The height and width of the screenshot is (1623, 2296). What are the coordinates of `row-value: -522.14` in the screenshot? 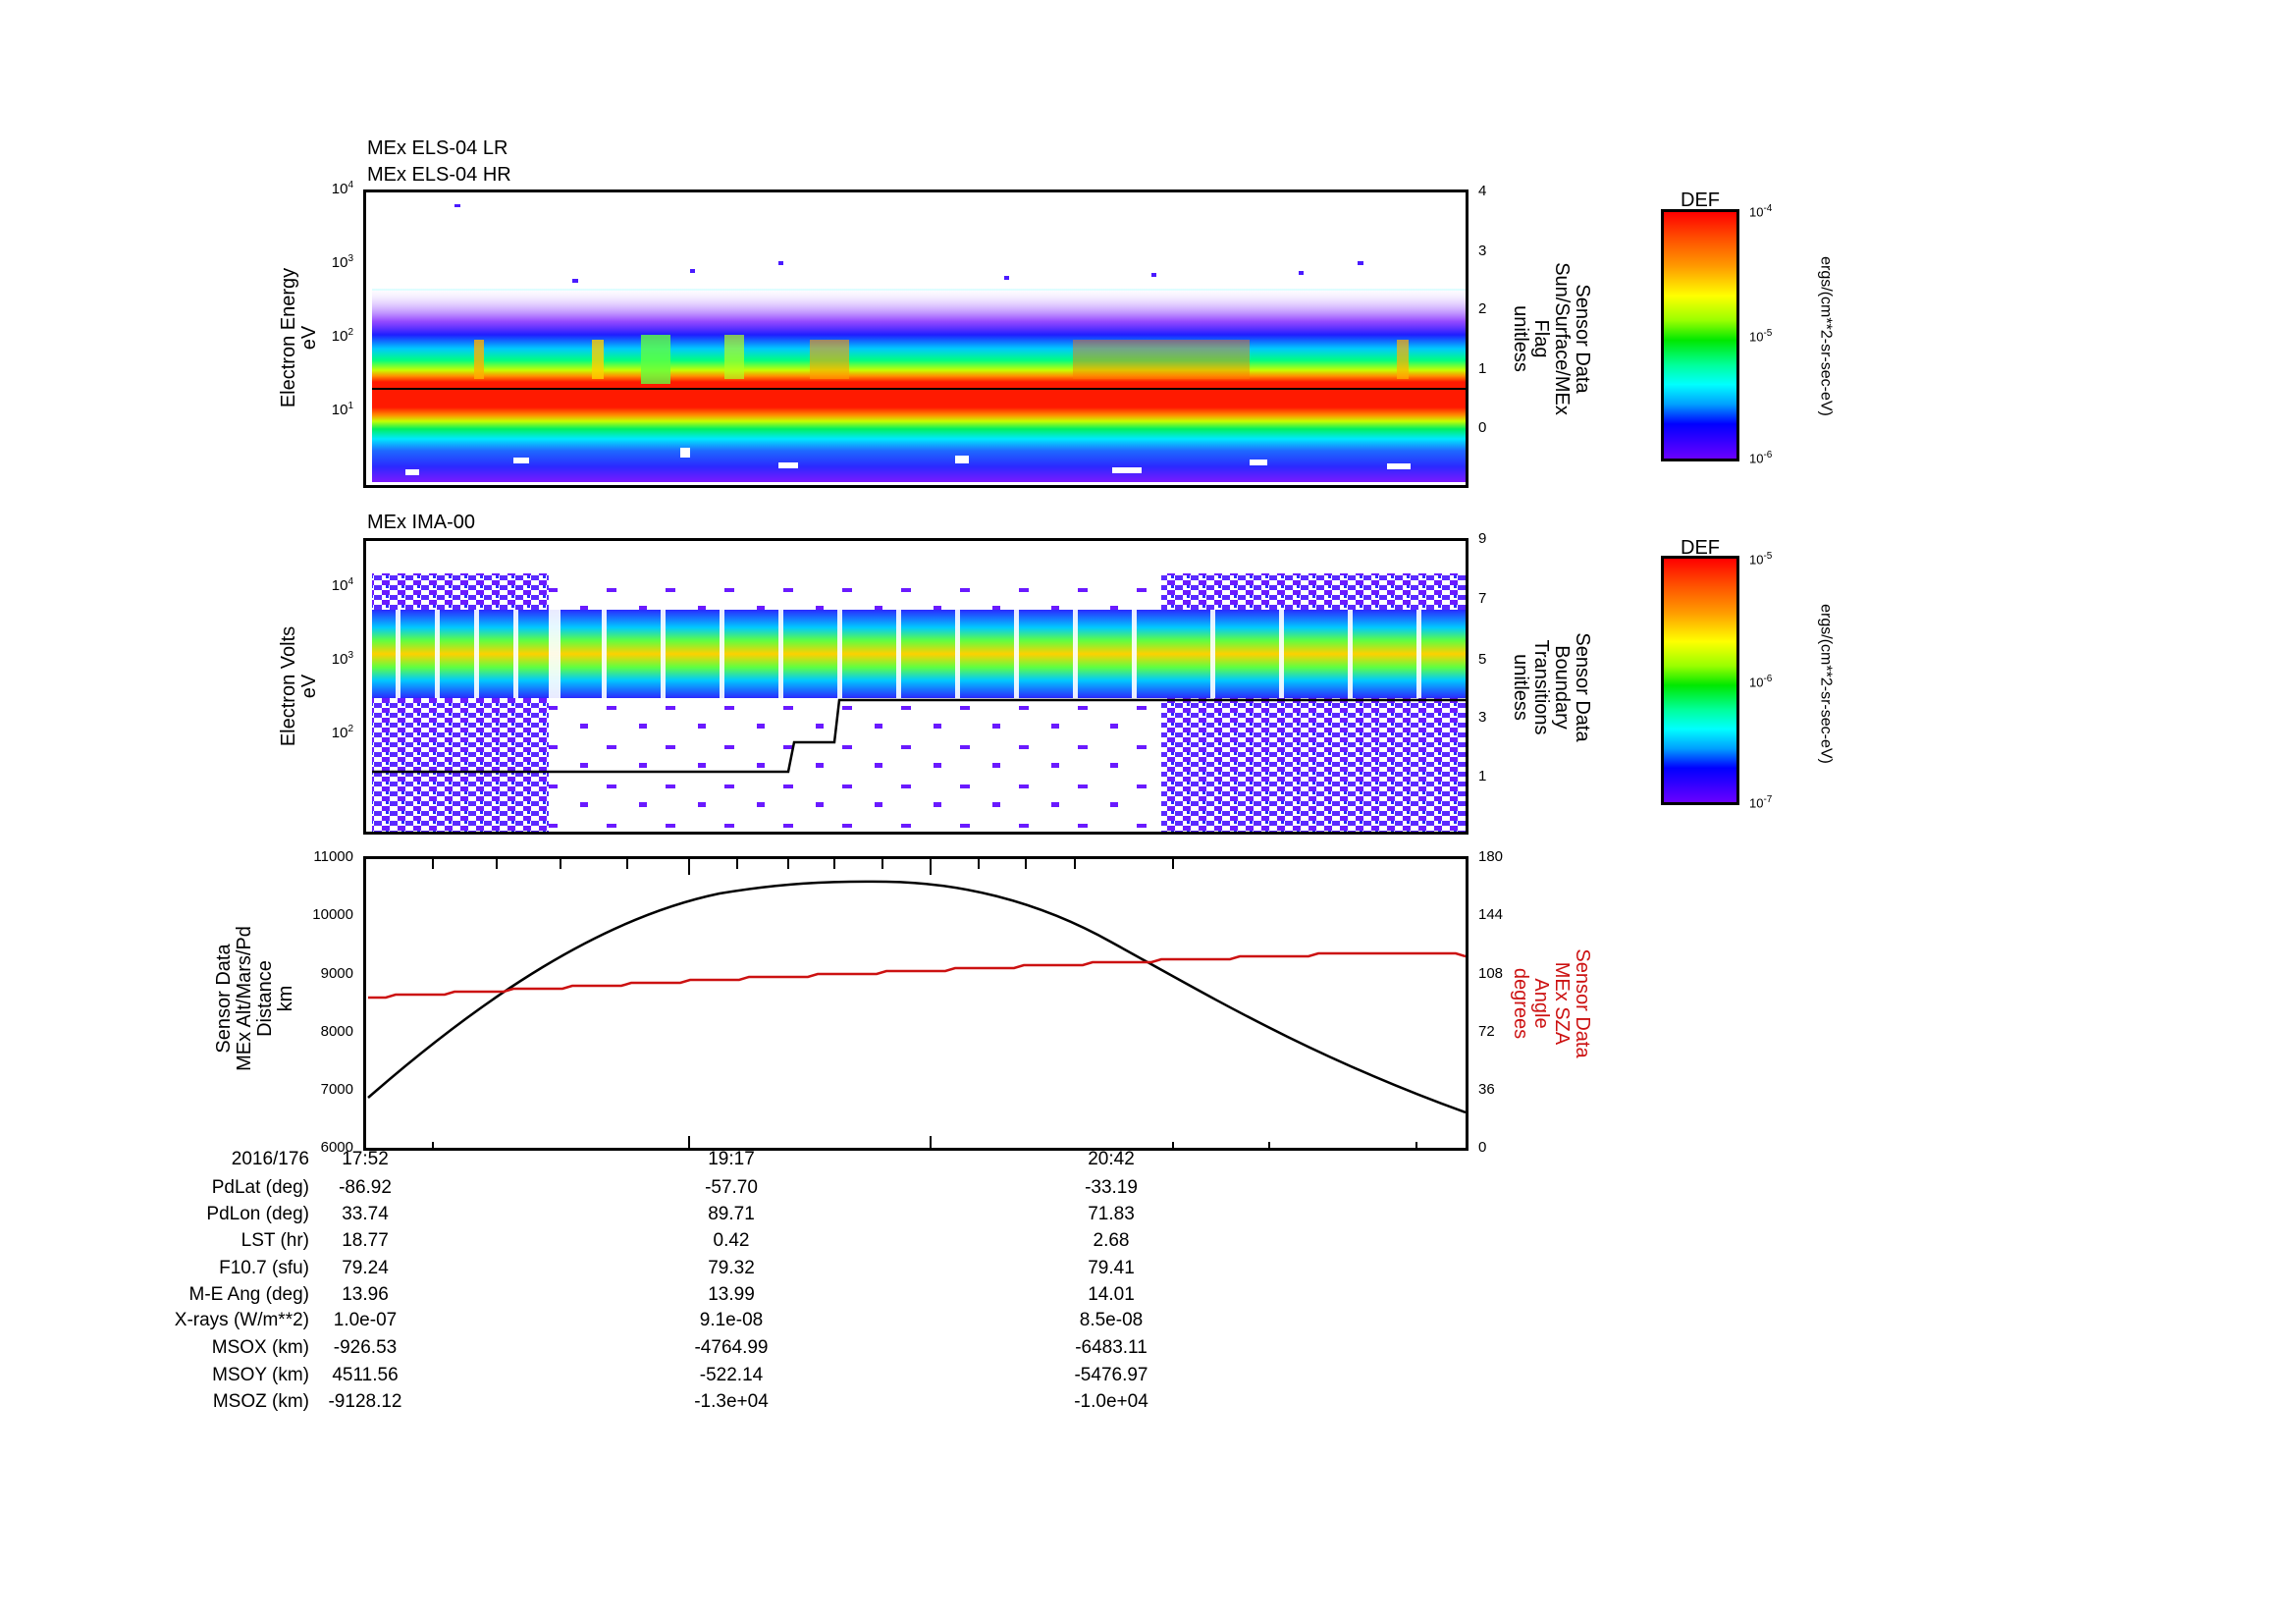 It's located at (732, 1375).